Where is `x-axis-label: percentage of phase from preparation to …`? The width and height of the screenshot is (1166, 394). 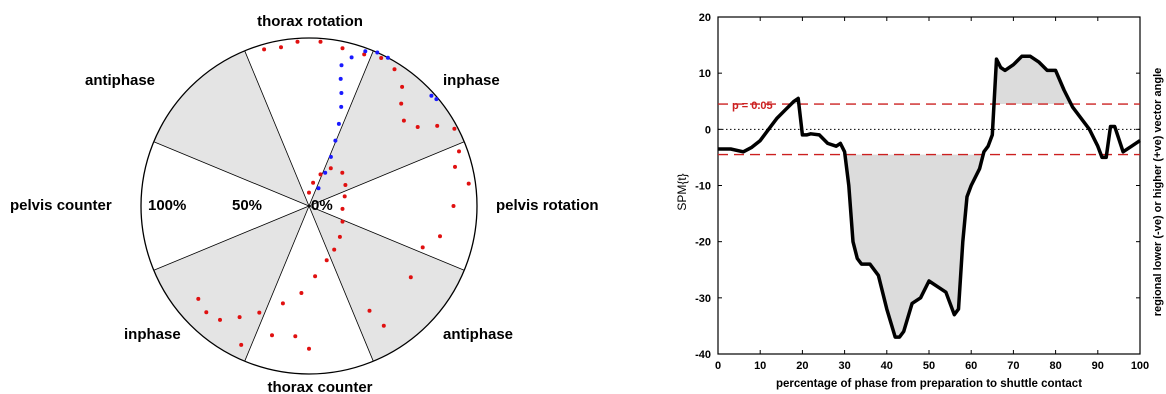
x-axis-label: percentage of phase from preparation to … is located at coordinates (929, 384).